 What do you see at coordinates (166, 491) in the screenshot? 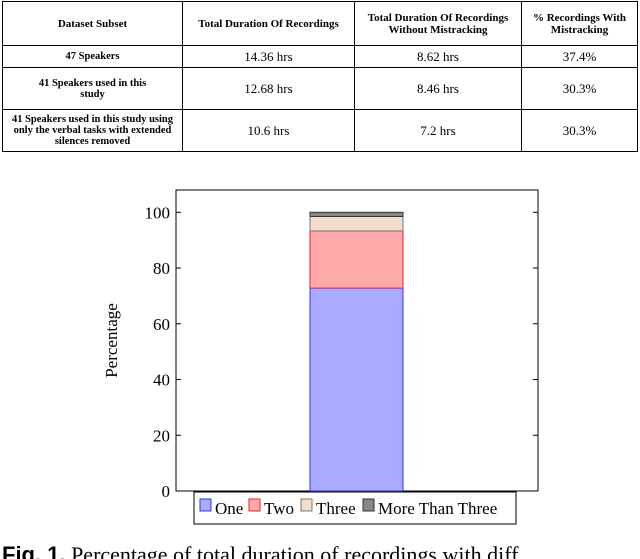
I see `y-tick-label: 0` at bounding box center [166, 491].